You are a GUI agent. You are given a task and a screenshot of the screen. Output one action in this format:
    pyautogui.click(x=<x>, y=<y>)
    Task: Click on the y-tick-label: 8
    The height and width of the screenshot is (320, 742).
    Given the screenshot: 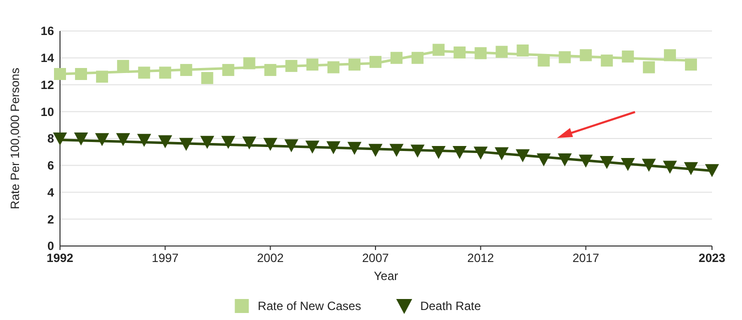 What is the action you would take?
    pyautogui.click(x=50, y=139)
    